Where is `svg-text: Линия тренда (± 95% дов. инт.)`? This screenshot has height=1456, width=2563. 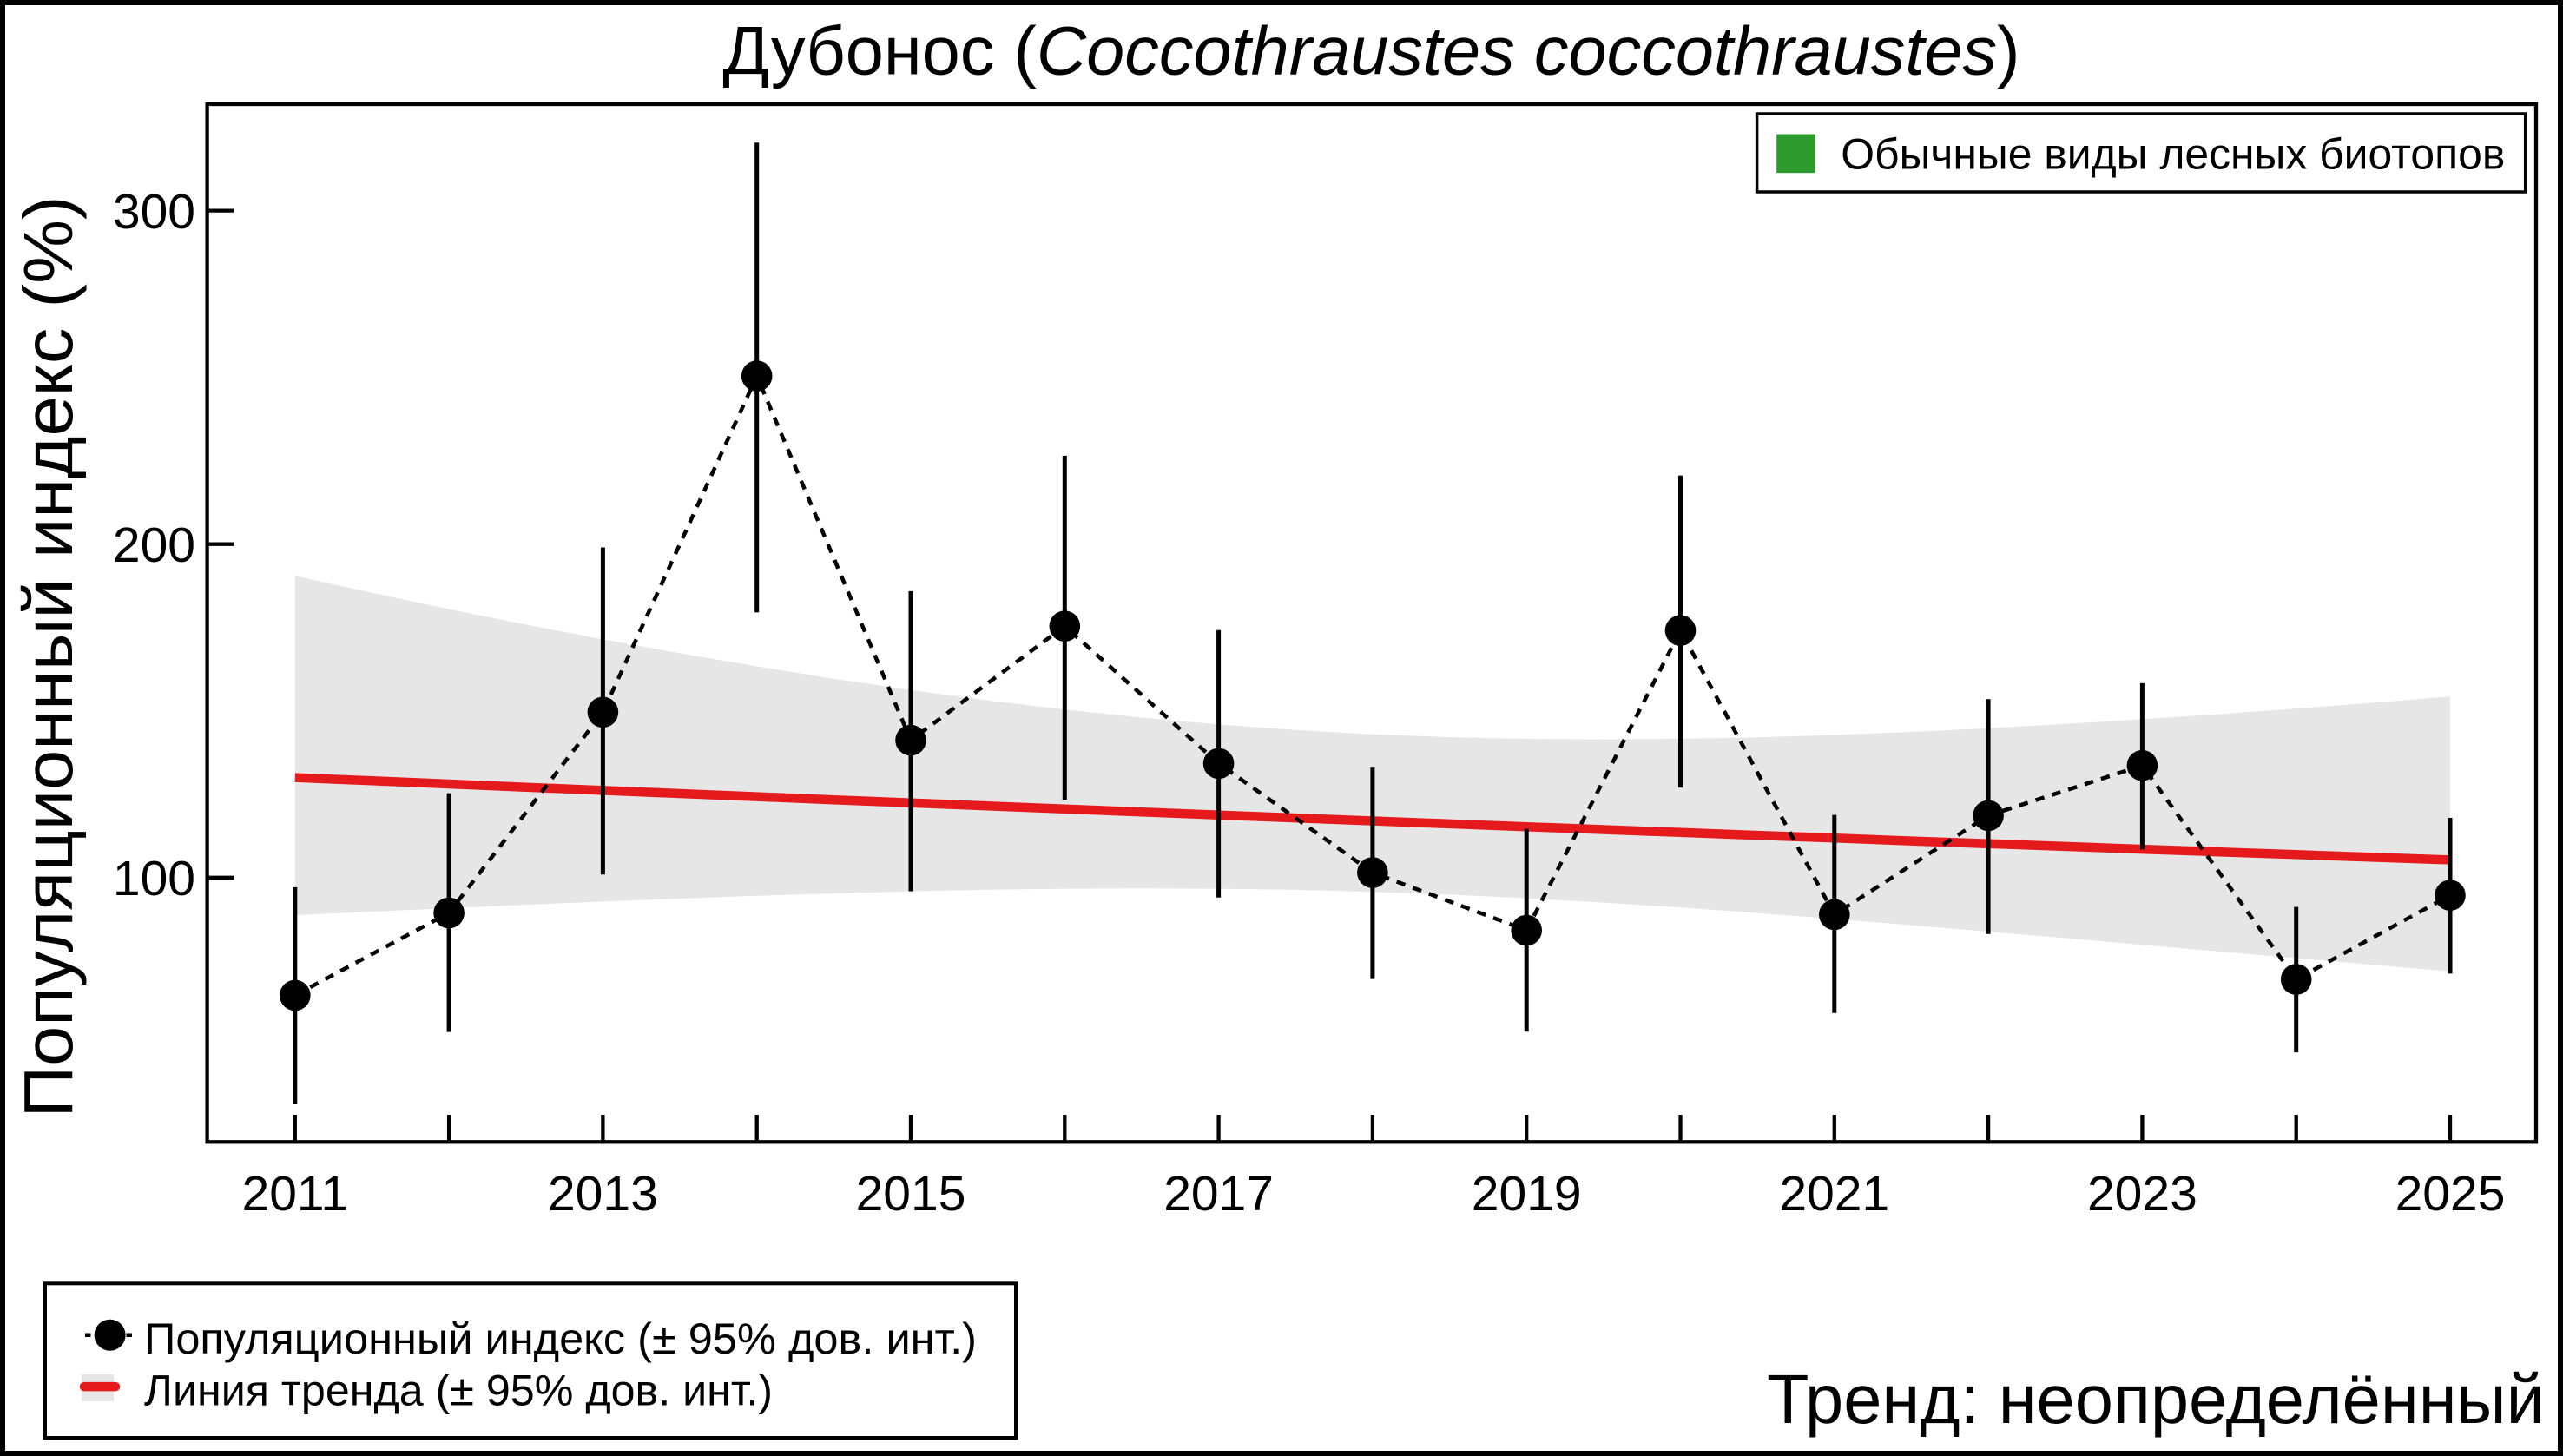
svg-text: Линия тренда (± 95% дов. инт.) is located at coordinates (458, 1389).